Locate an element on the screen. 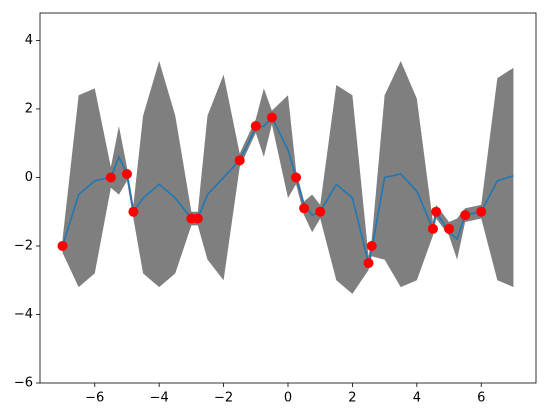 This screenshot has height=416, width=549. y-tick-label: −4 is located at coordinates (23, 314).